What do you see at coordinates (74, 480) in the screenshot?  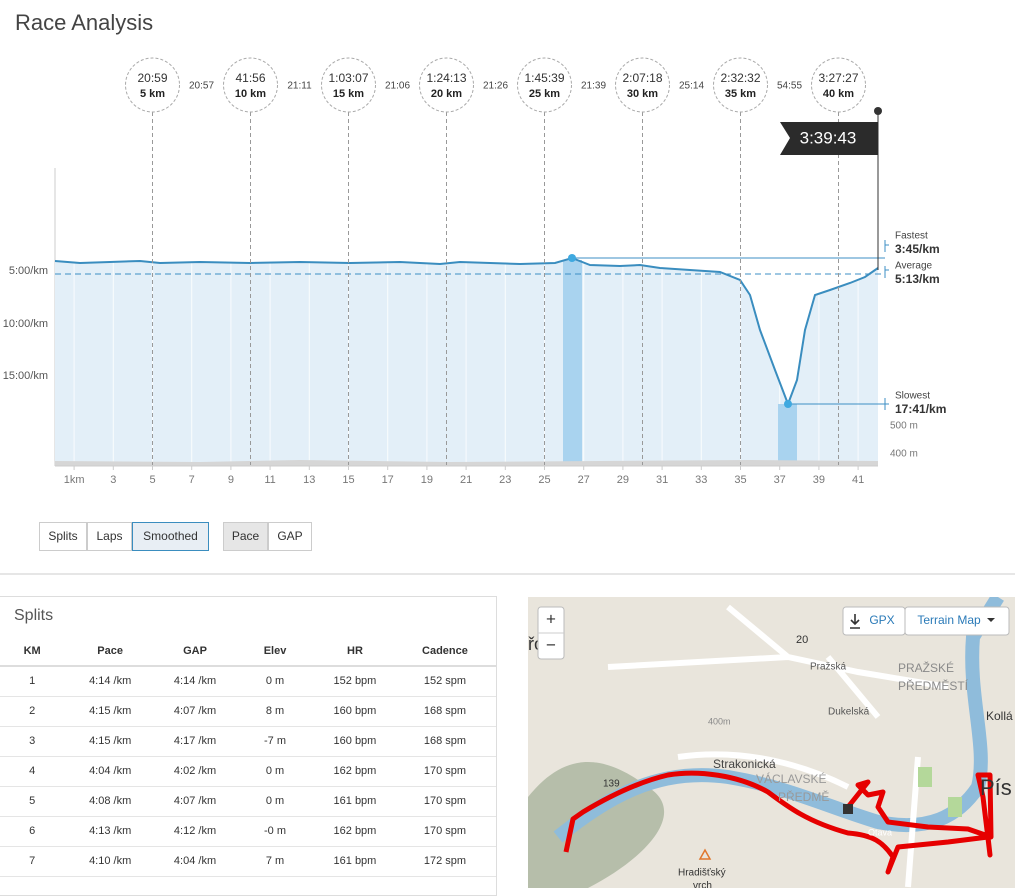 I see `x-tick-label: 1km` at bounding box center [74, 480].